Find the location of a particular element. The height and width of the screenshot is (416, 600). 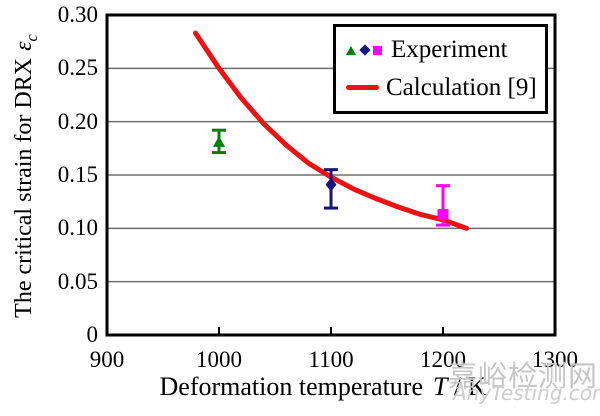

legend-row-calculation: Calculation [9] is located at coordinates (445, 88).